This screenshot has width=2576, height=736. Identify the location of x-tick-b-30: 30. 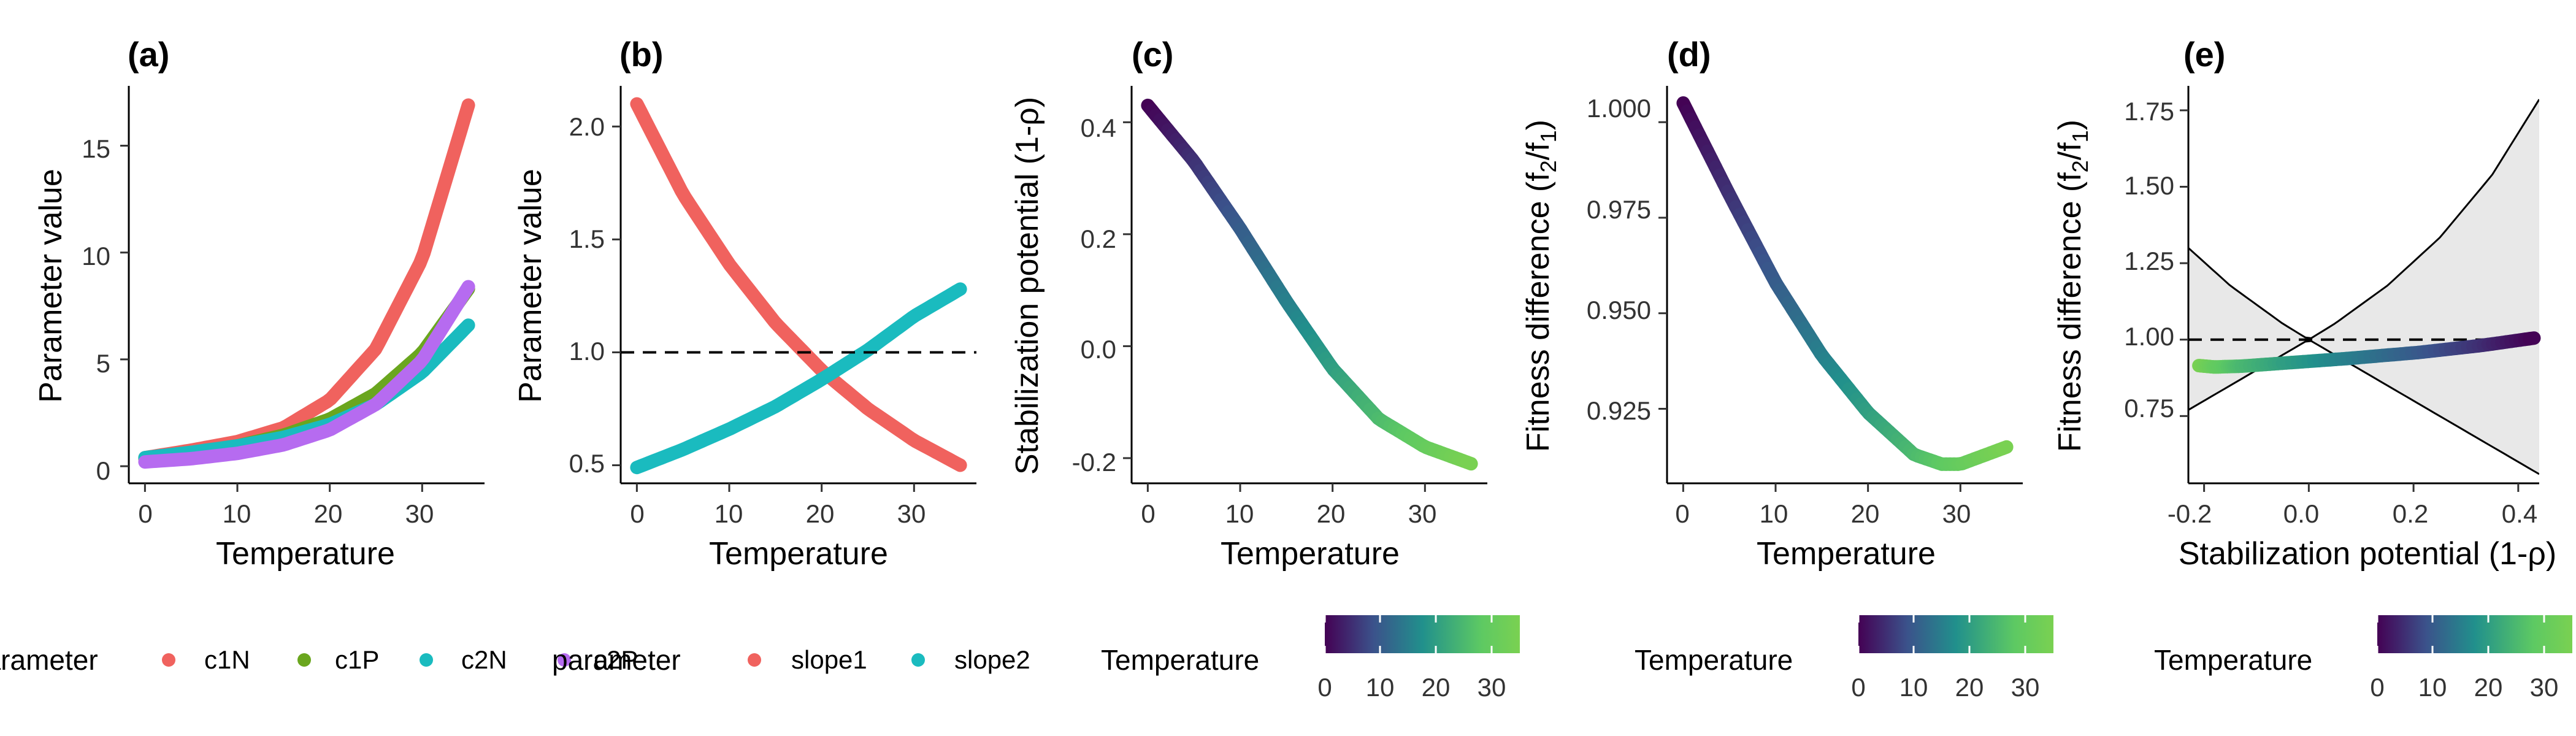
(911, 513).